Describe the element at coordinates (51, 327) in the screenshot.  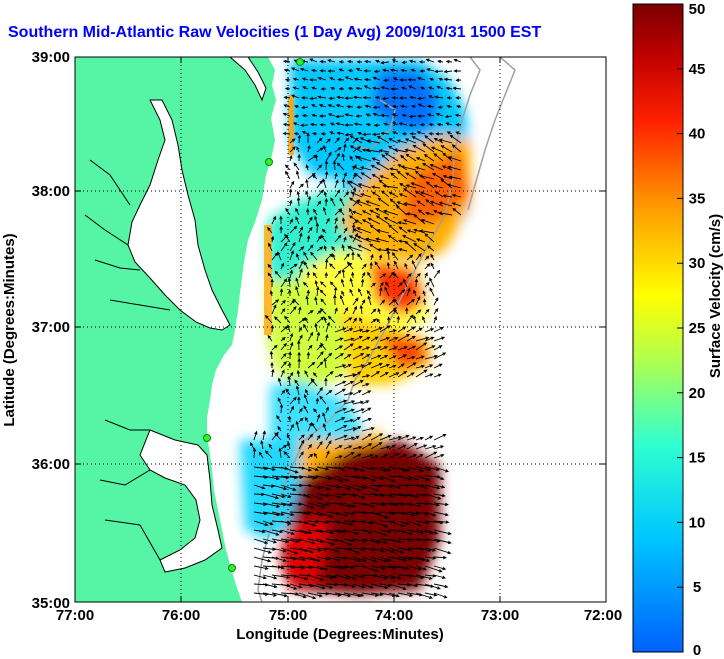
I see `y-tick-label: 37:00` at that location.